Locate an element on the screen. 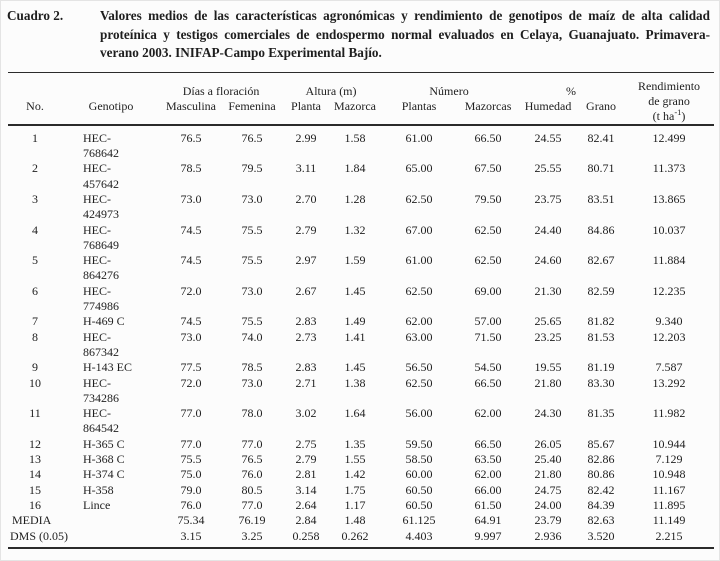  value-cell: 1.64 is located at coordinates (355, 413).